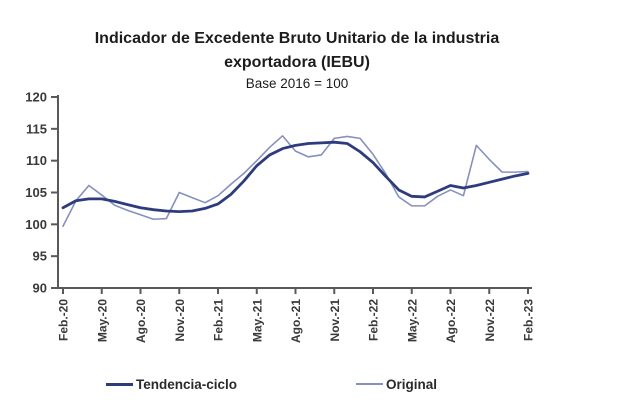 The height and width of the screenshot is (416, 624). Describe the element at coordinates (219, 320) in the screenshot. I see `x-axis-label: Feb.-21` at that location.